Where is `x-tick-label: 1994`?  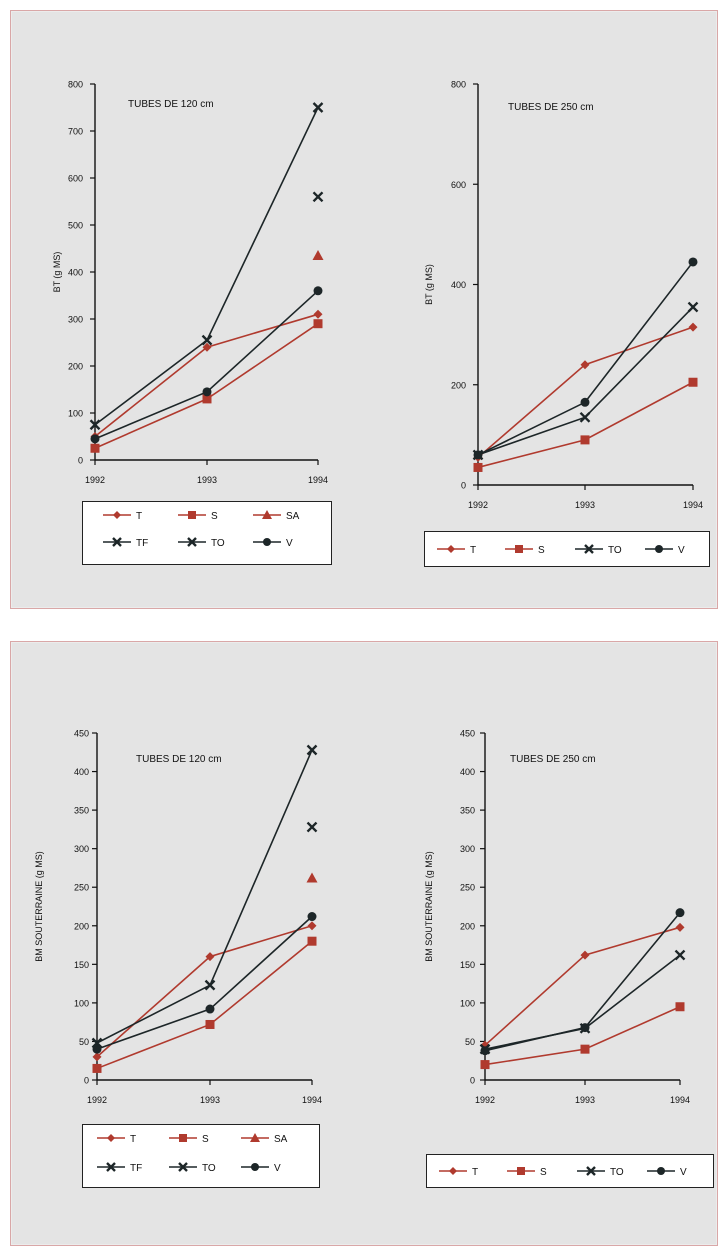 x-tick-label: 1994 is located at coordinates (693, 505).